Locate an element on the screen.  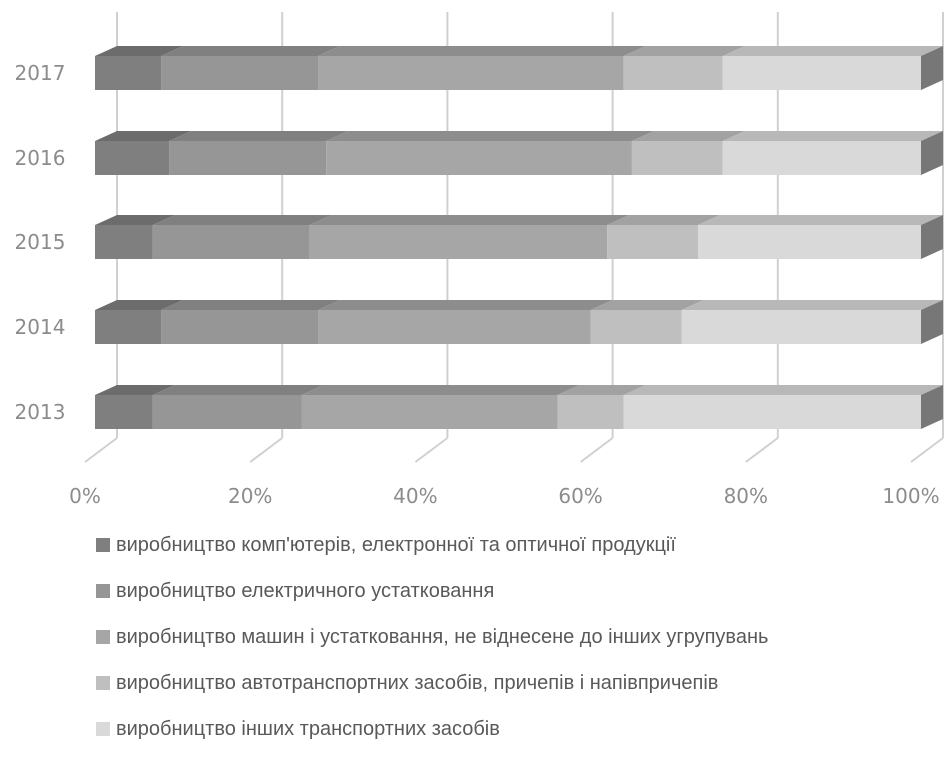
legend-label: виробництво інших транспортних засобів is located at coordinates (308, 728).